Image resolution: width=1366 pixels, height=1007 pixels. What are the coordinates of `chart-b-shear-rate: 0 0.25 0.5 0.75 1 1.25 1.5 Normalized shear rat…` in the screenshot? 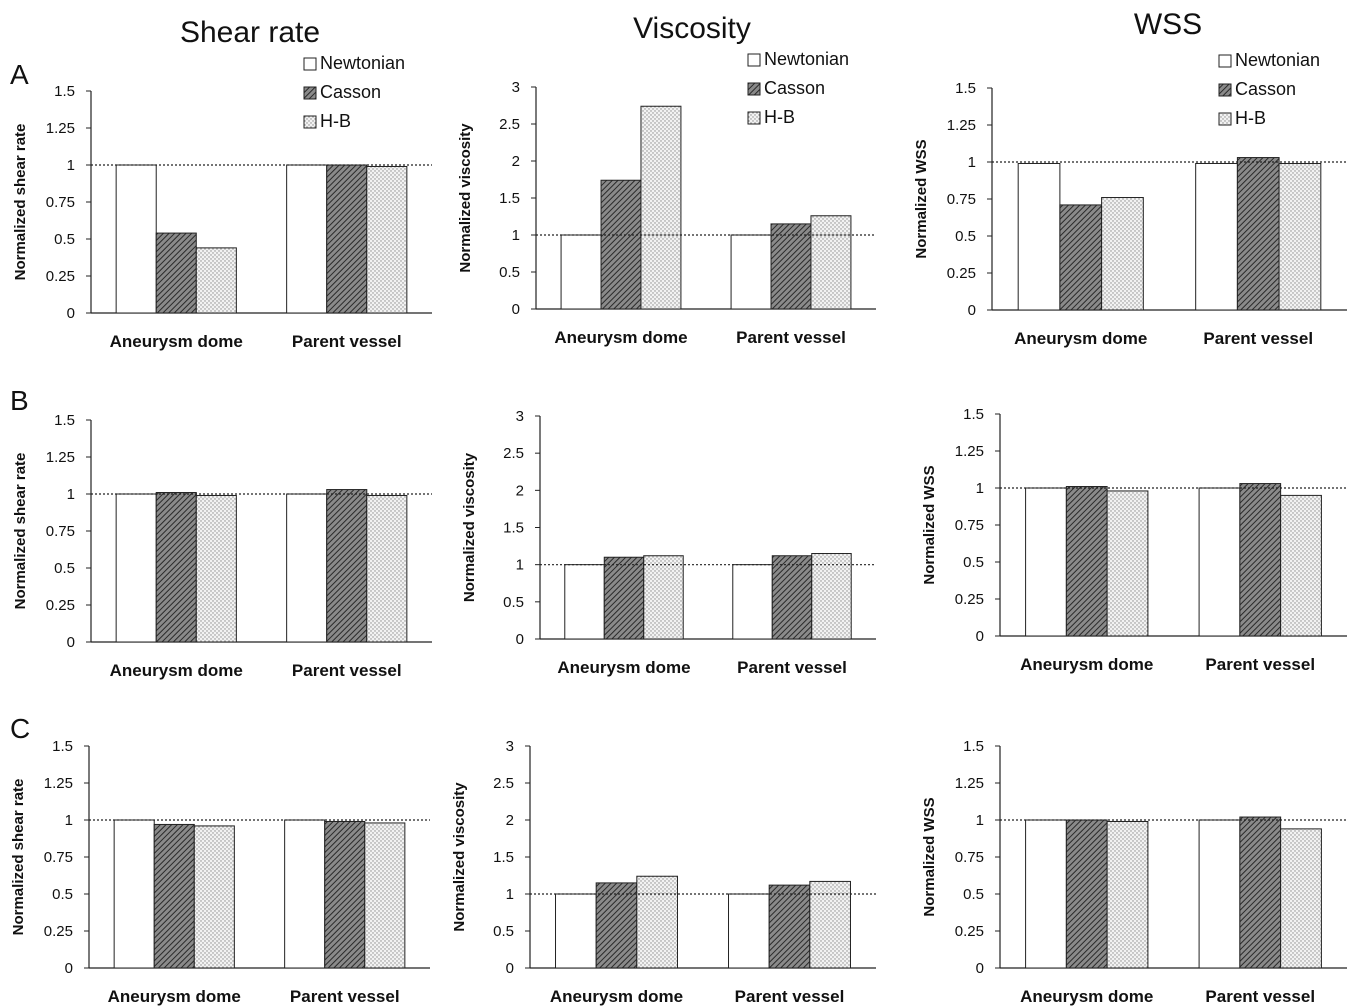 It's located at (222, 546).